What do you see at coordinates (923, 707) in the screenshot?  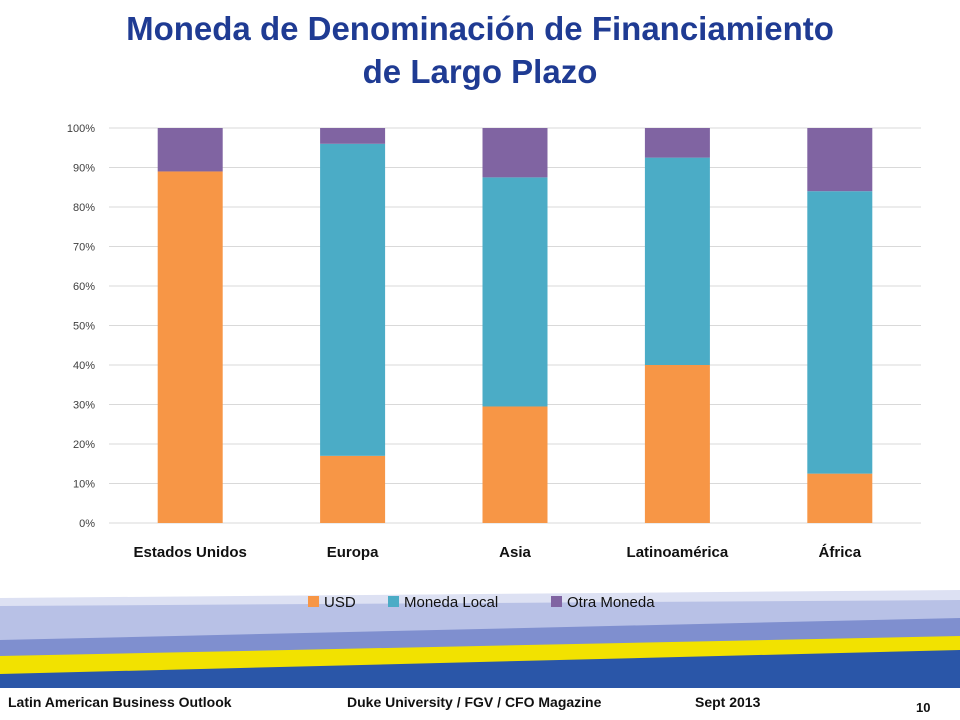 I see `page-number: 10` at bounding box center [923, 707].